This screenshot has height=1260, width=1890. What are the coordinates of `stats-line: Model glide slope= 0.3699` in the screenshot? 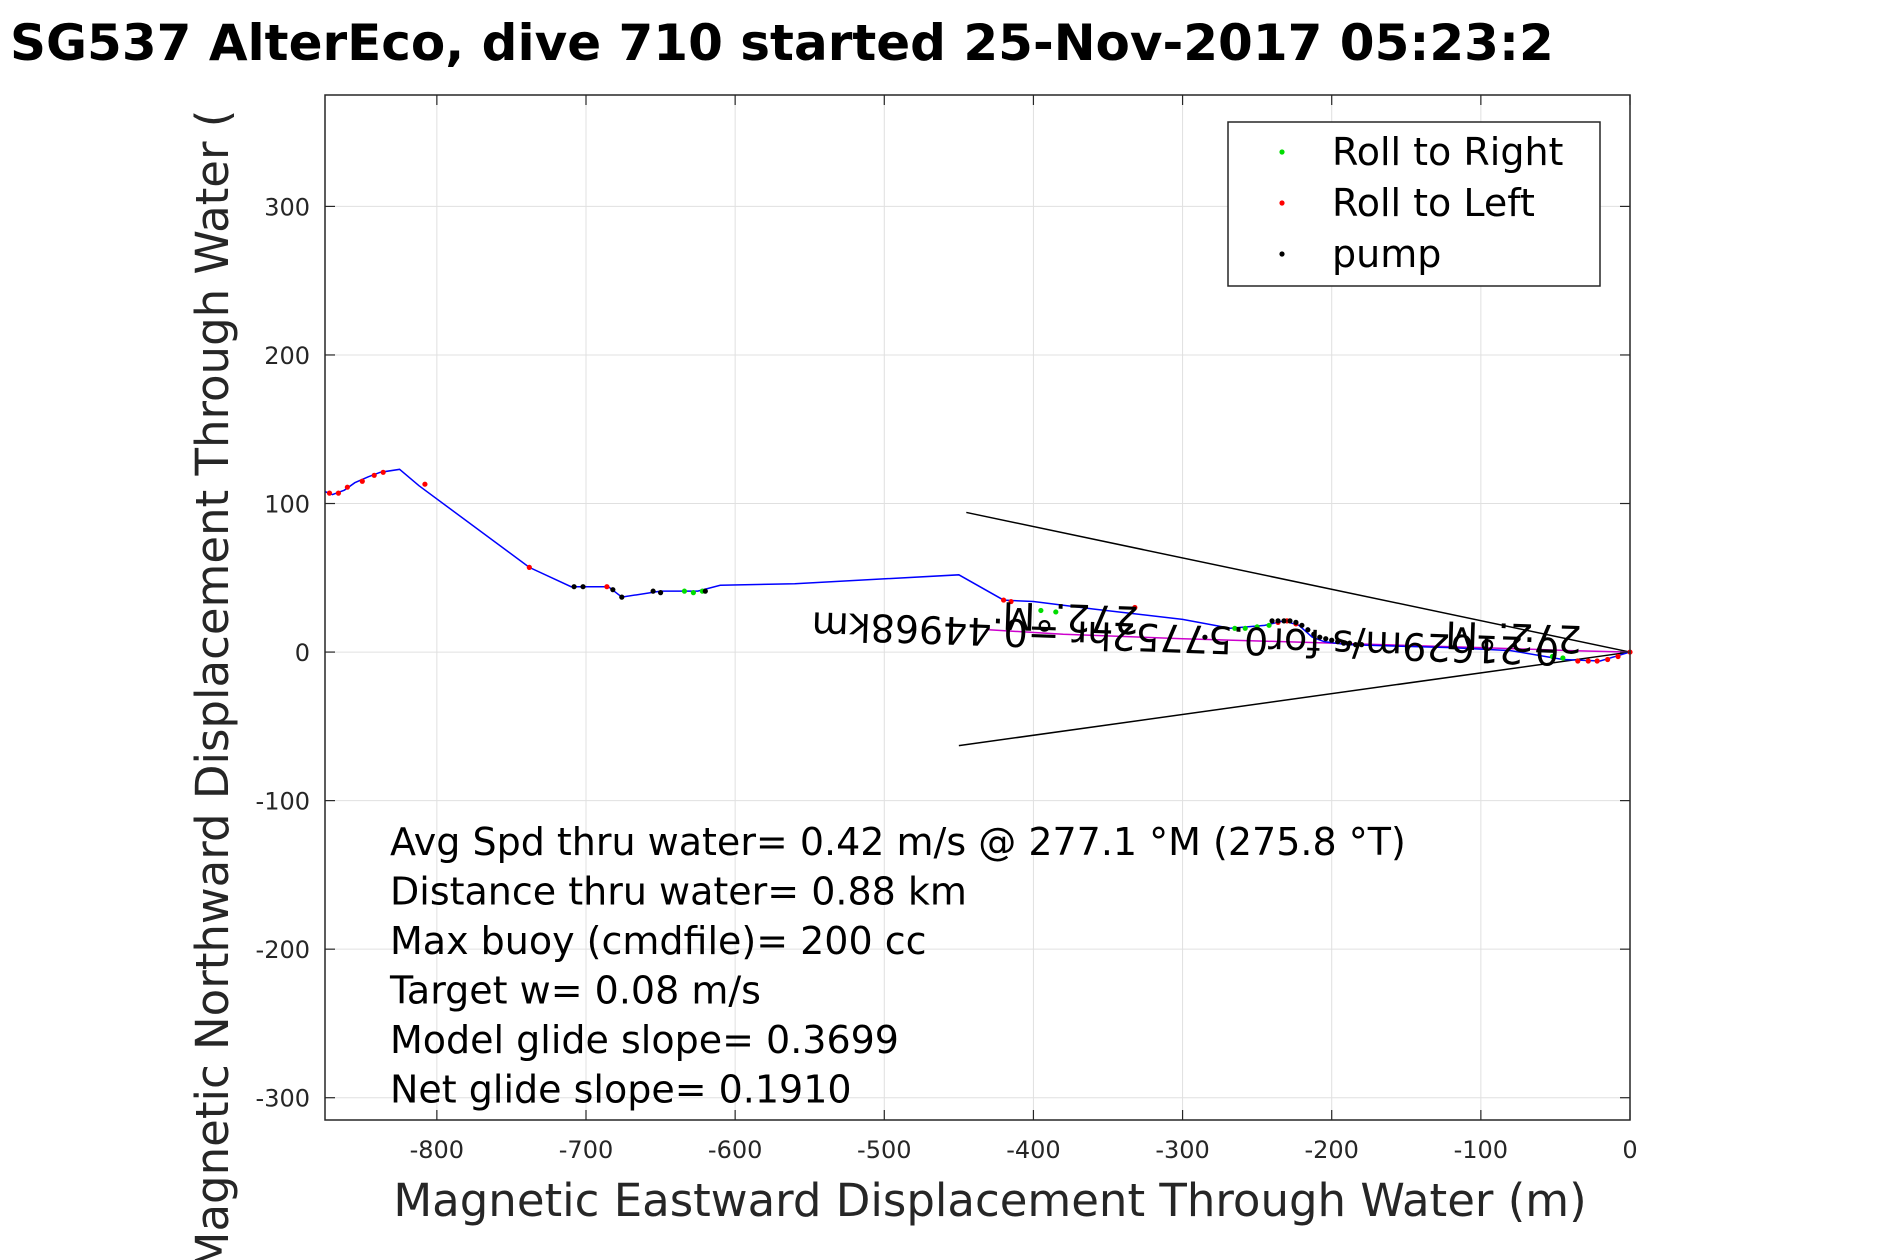 It's located at (644, 1040).